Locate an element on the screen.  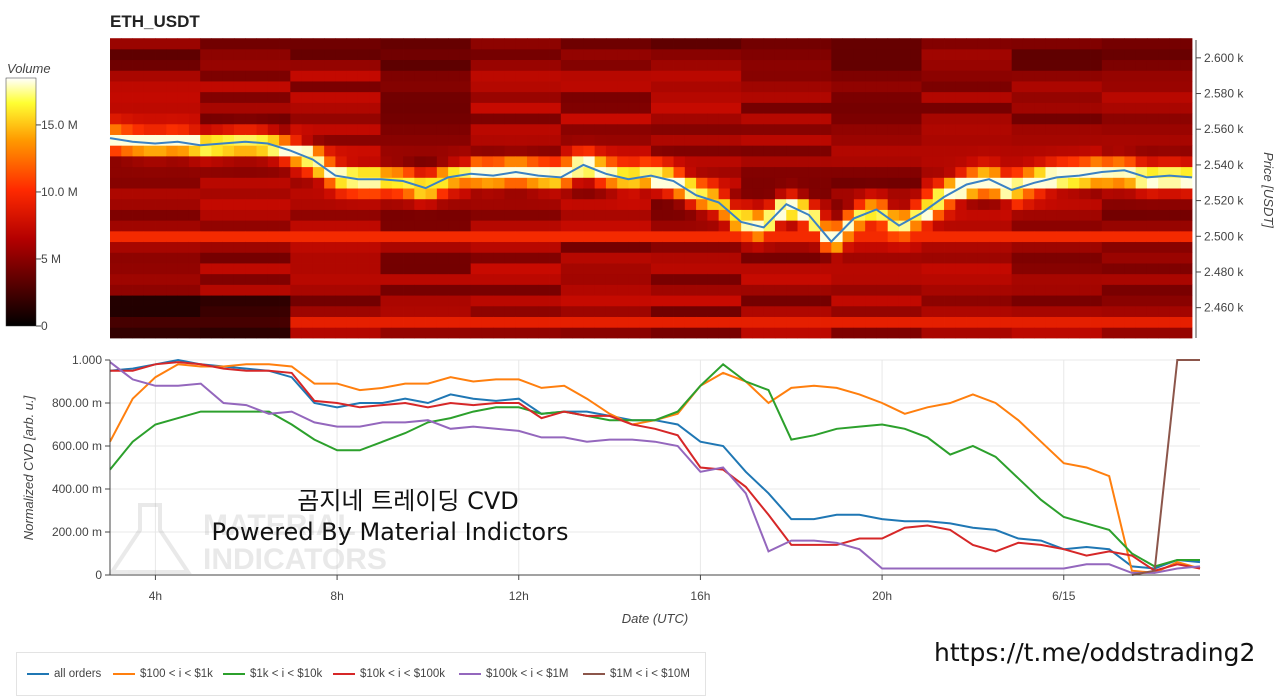
legend-item: $1k < i < $10k is located at coordinates (272, 674).